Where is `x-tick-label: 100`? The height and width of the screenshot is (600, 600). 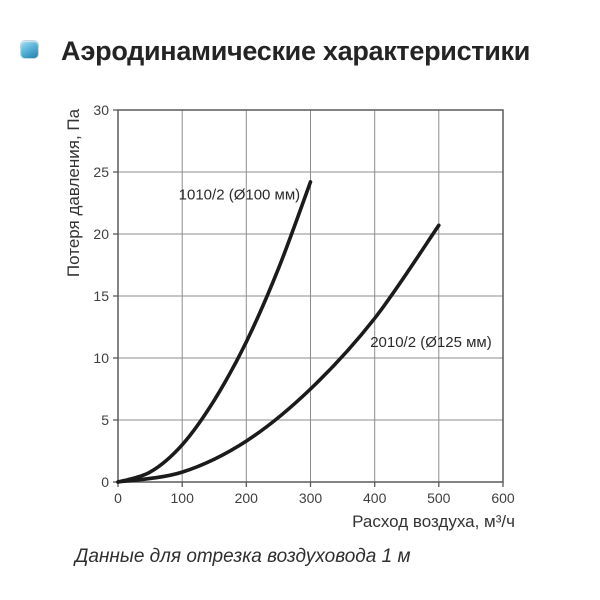 x-tick-label: 100 is located at coordinates (183, 498).